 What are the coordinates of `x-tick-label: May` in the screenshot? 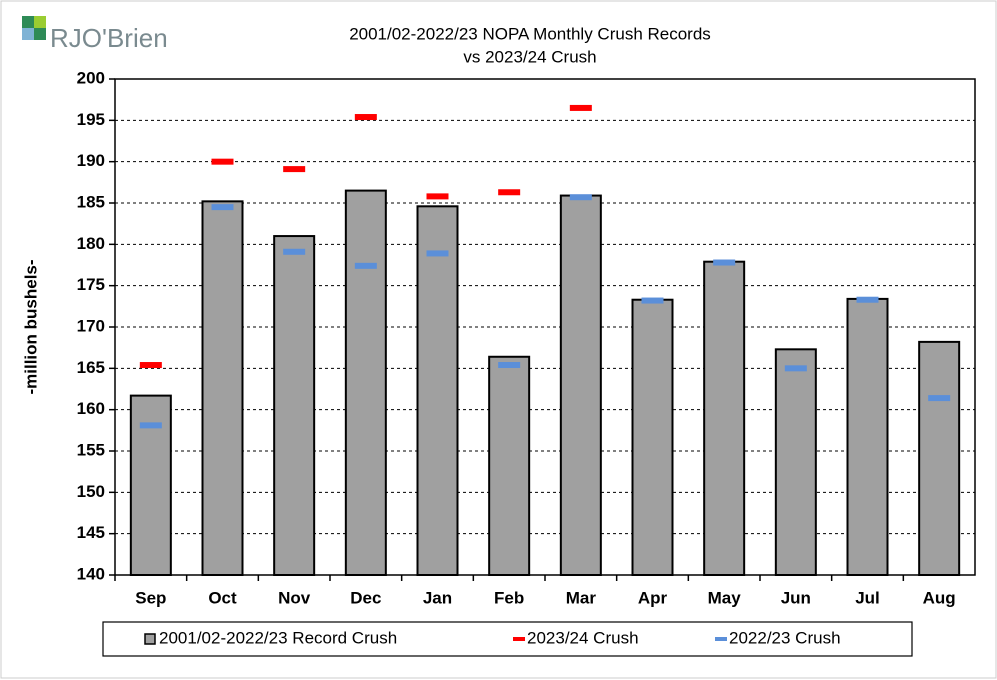 It's located at (725, 597).